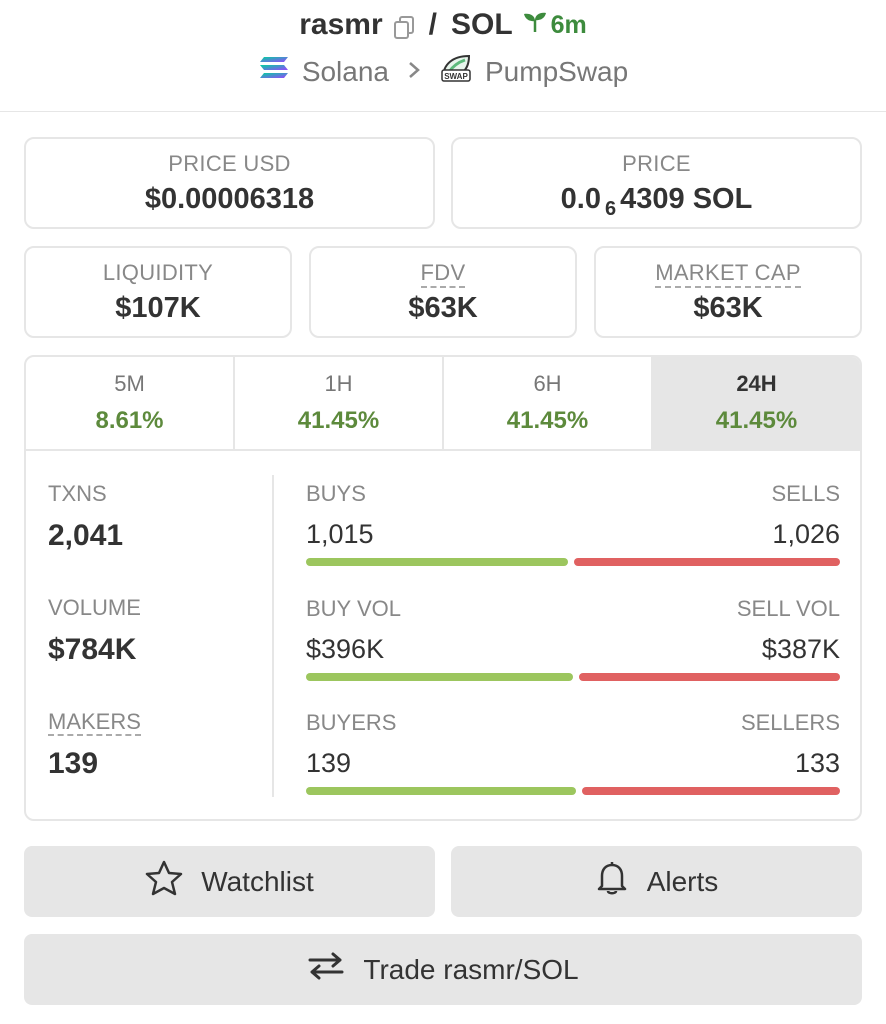 The height and width of the screenshot is (1024, 886). What do you see at coordinates (728, 308) in the screenshot?
I see `market-cap-value: $63K` at bounding box center [728, 308].